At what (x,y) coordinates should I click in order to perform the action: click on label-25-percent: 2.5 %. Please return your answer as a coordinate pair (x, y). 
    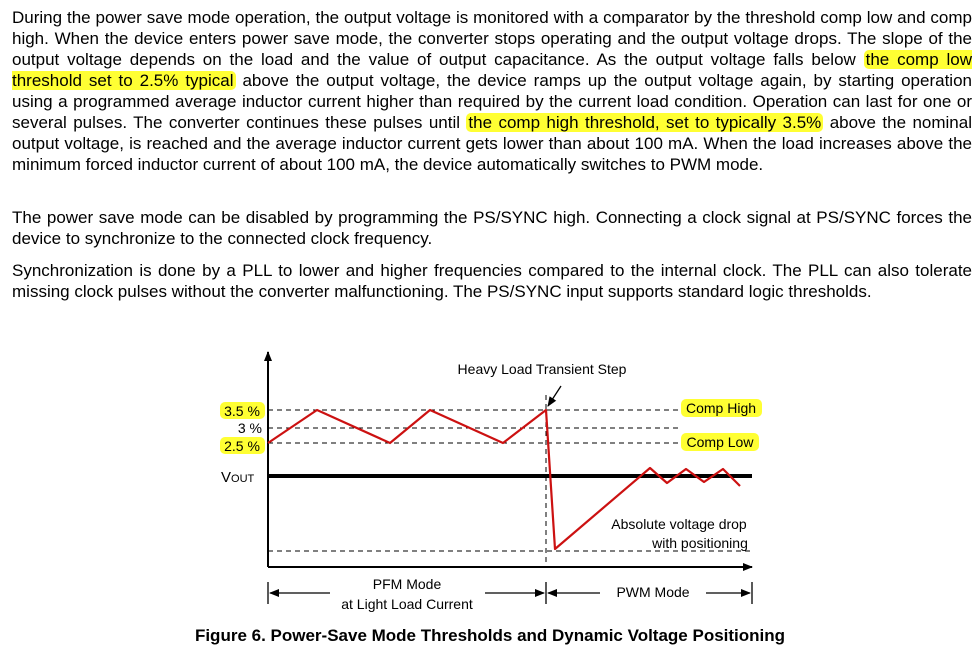
    Looking at the image, I should click on (242, 446).